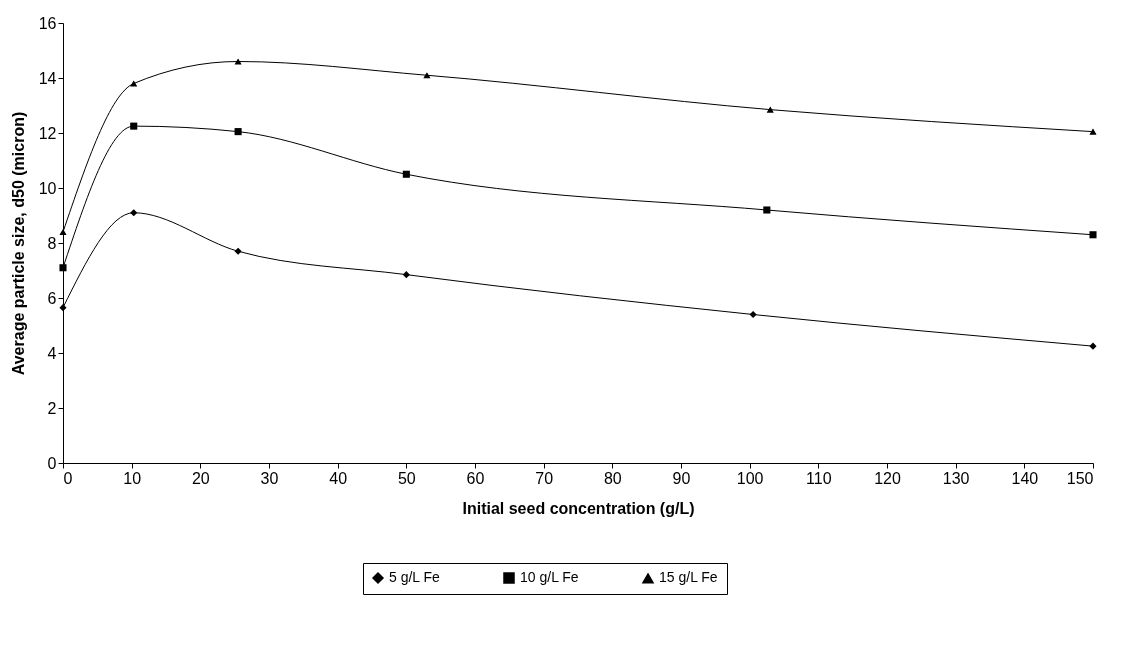  What do you see at coordinates (578, 508) in the screenshot?
I see `x-axis-title: Initial seed concentration (g/L)` at bounding box center [578, 508].